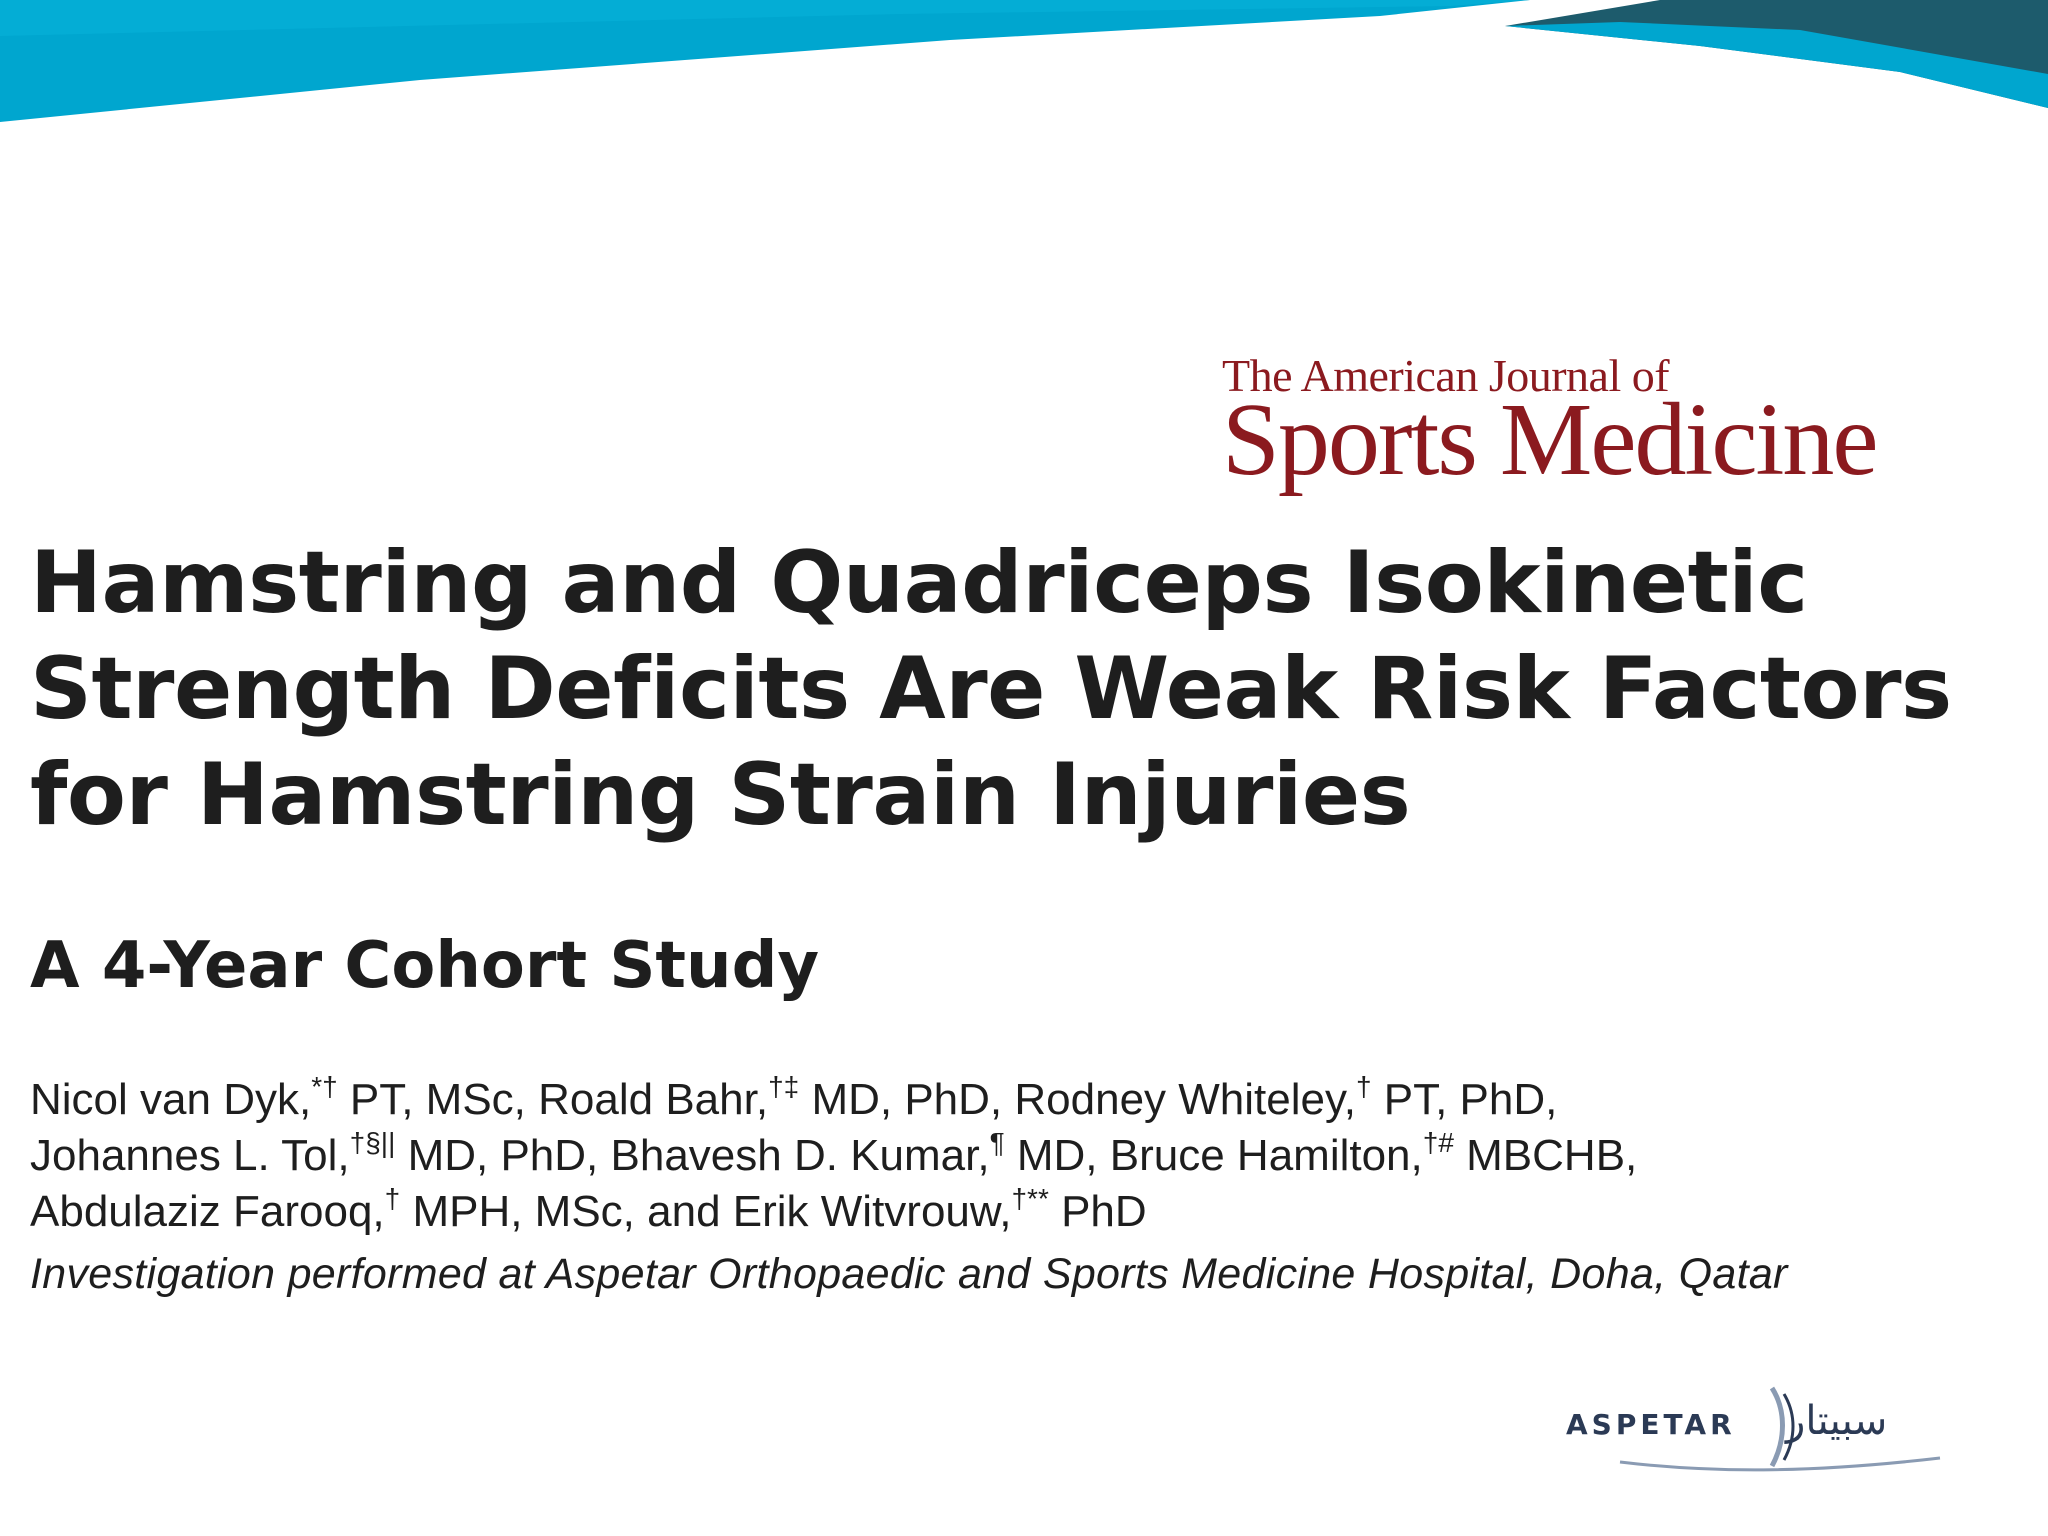  What do you see at coordinates (997, 1142) in the screenshot?
I see `author-affiliation-marks: ¶` at bounding box center [997, 1142].